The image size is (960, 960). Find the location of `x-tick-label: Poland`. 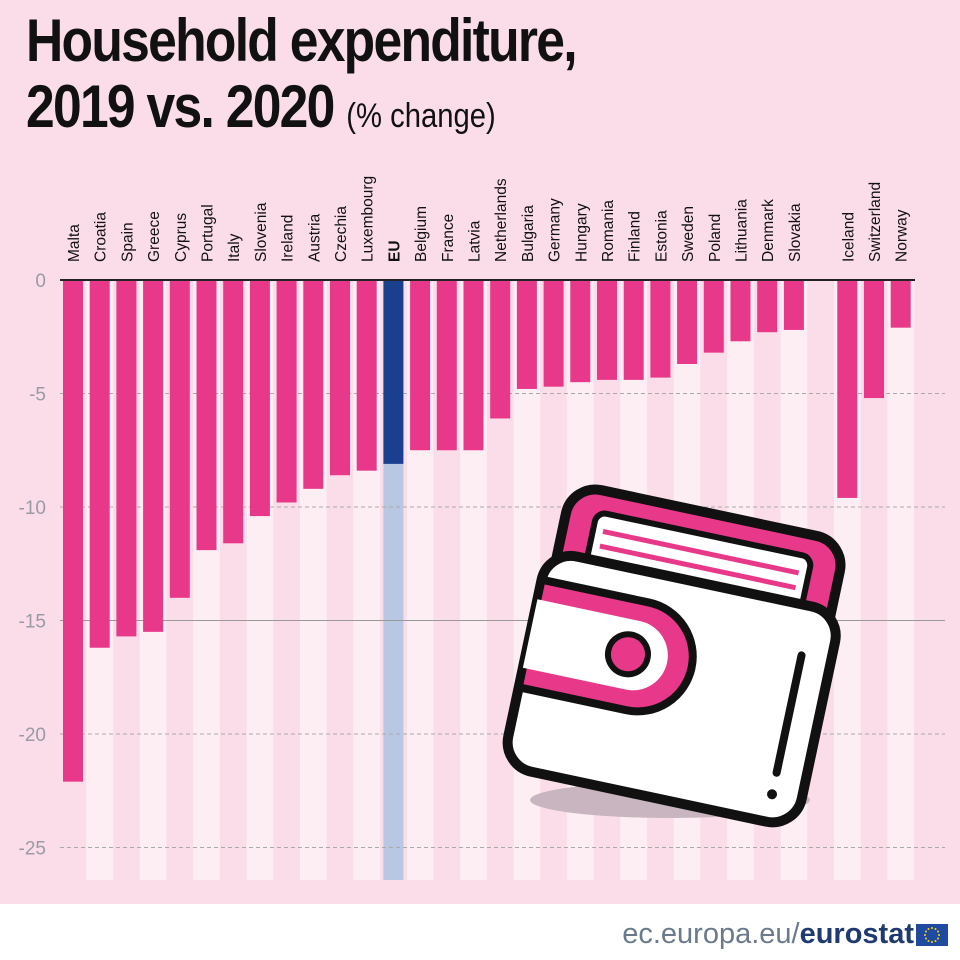

x-tick-label: Poland is located at coordinates (715, 238).